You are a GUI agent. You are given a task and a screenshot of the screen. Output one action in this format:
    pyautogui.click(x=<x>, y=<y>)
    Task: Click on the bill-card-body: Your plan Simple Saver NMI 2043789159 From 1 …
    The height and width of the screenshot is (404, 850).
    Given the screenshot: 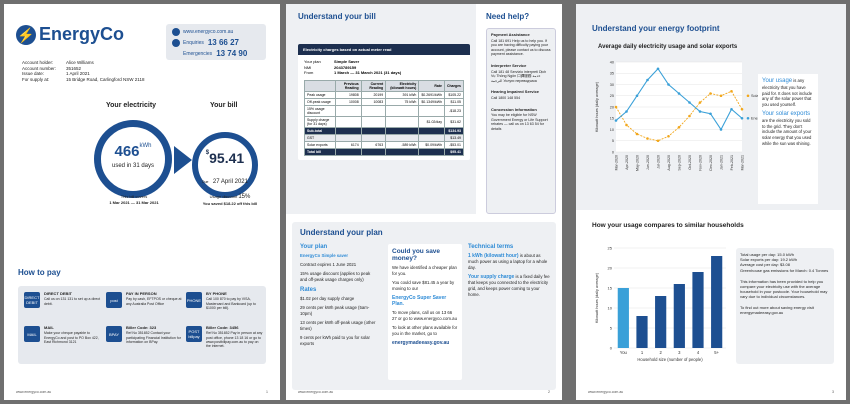 What is the action you would take?
    pyautogui.click(x=384, y=107)
    